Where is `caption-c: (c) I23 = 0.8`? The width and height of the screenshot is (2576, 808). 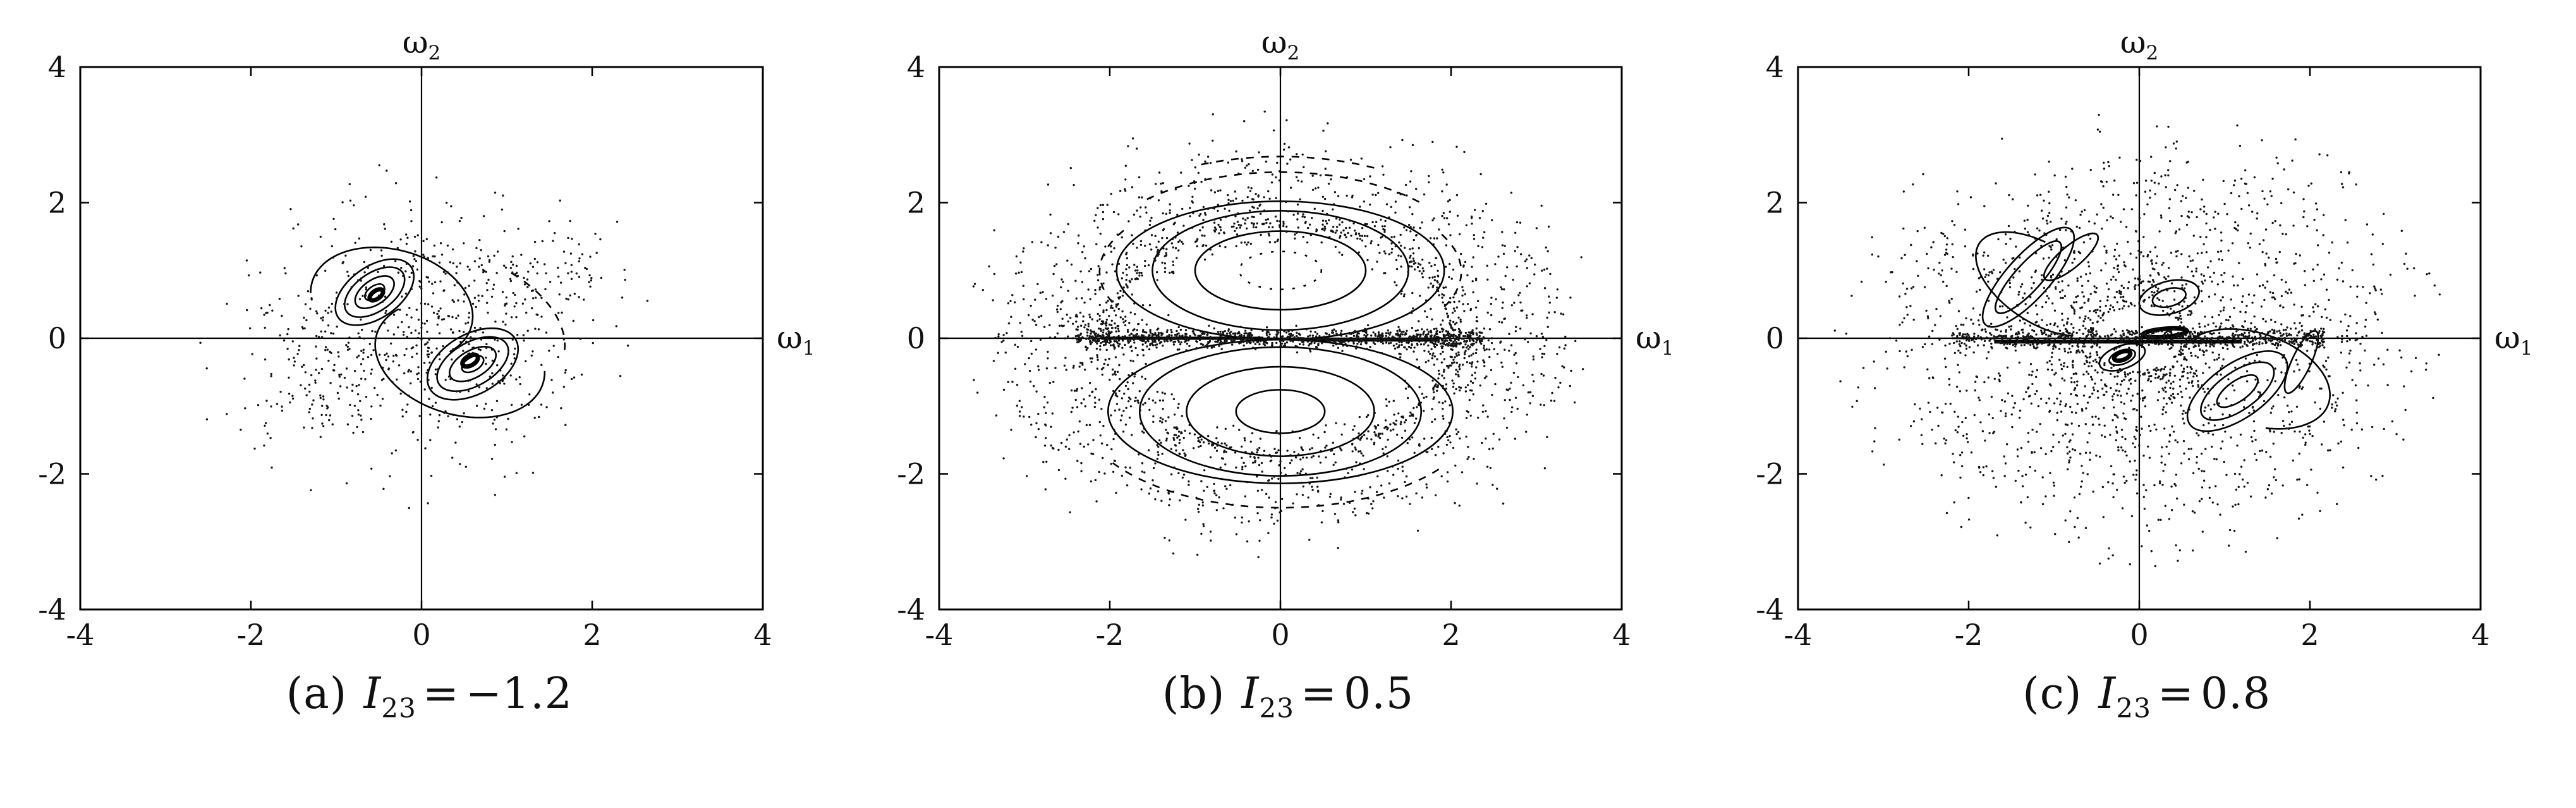
caption-c: (c) I23 = 0.8 is located at coordinates (2146, 695).